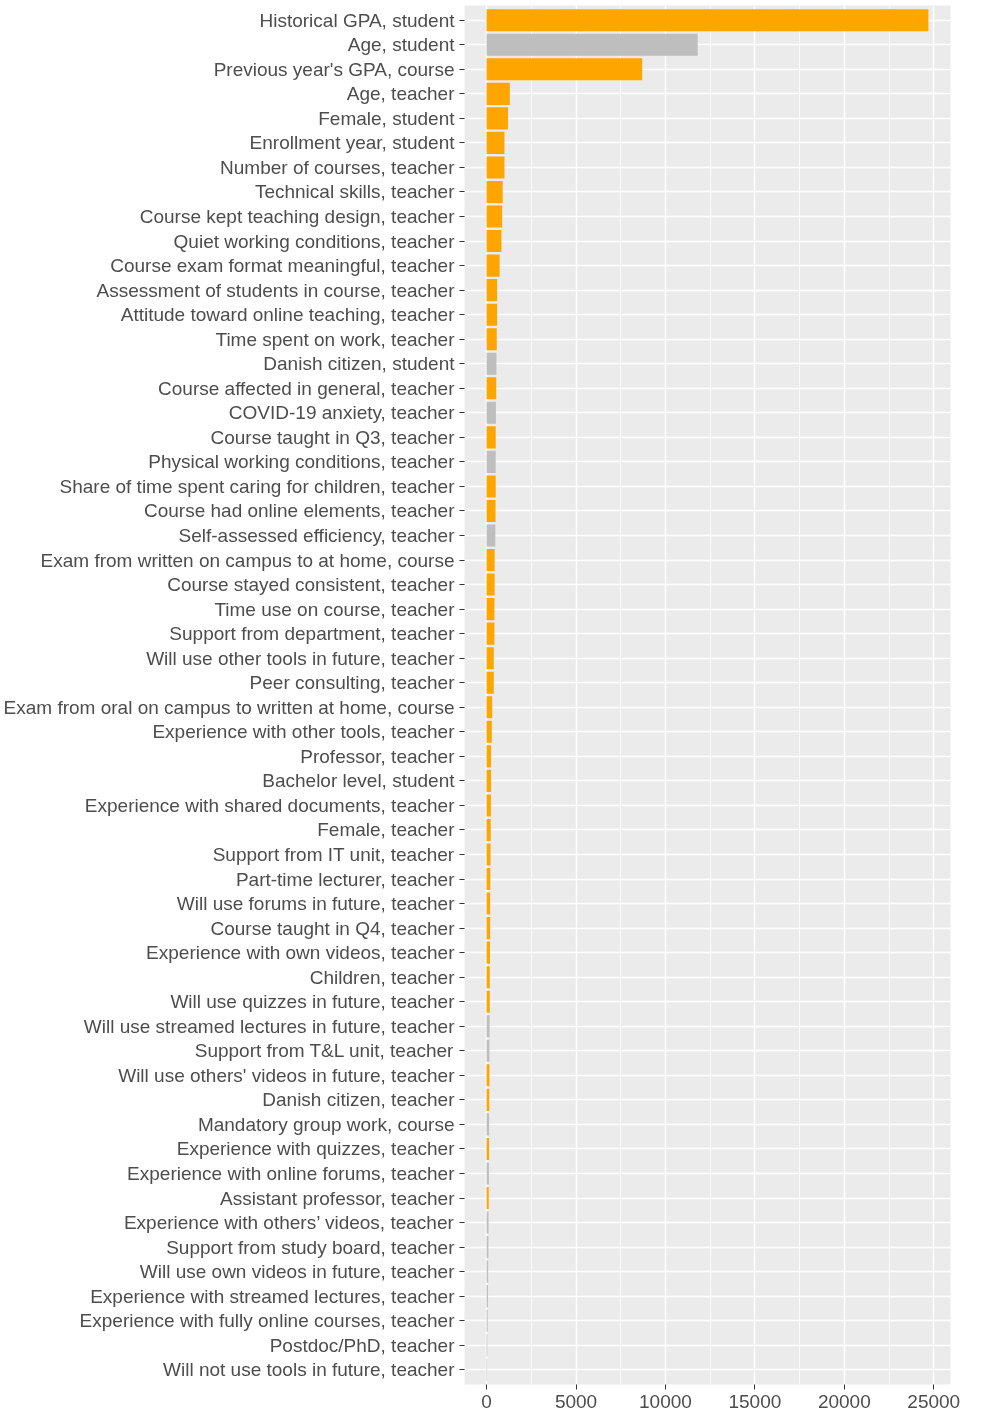 This screenshot has width=985, height=1416. I want to click on y-tick-label: Support from T&L unit, teacher, so click(324, 1051).